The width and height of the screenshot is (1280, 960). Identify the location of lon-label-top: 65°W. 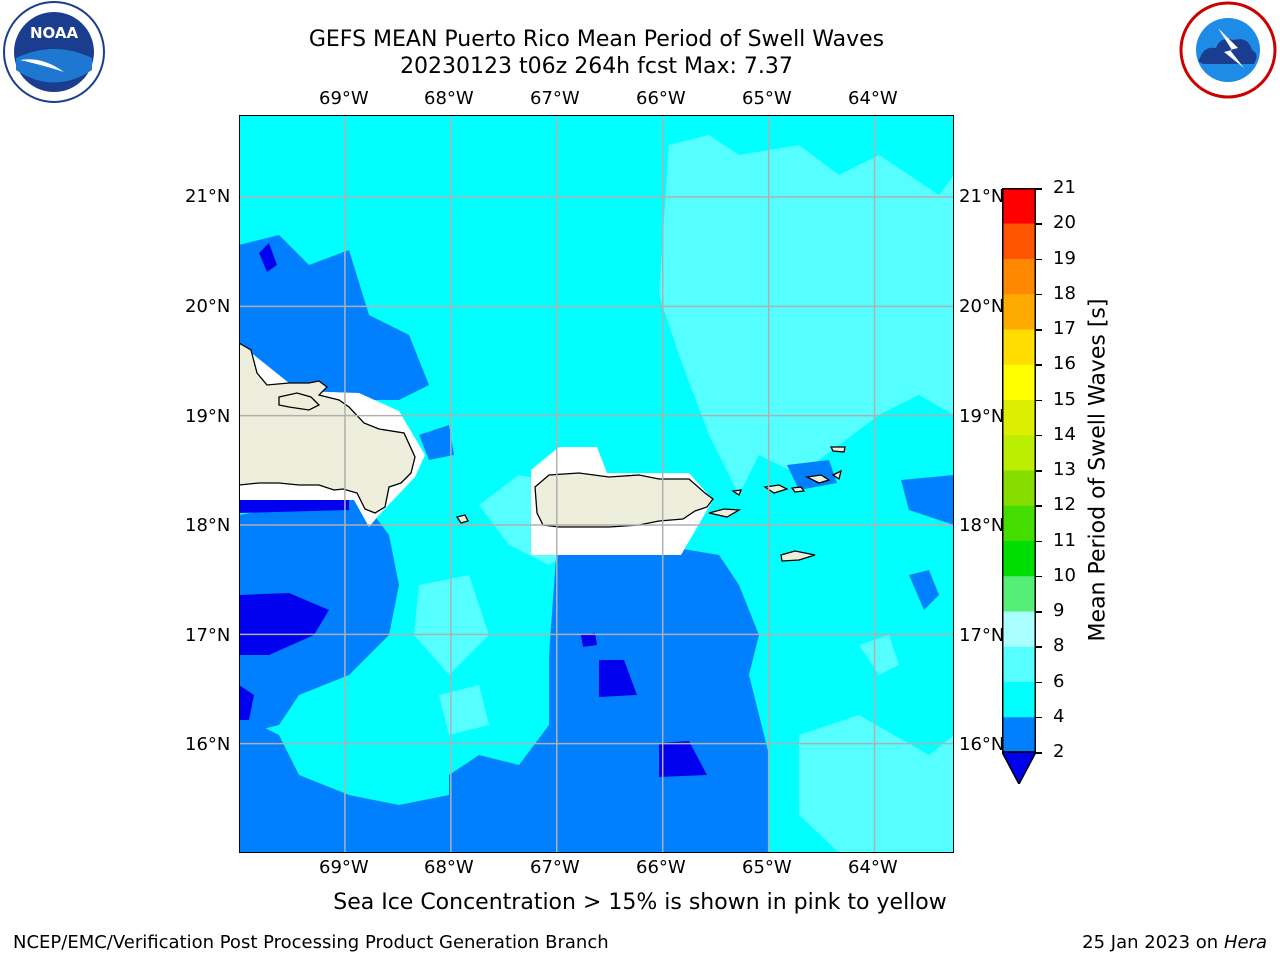
(767, 98).